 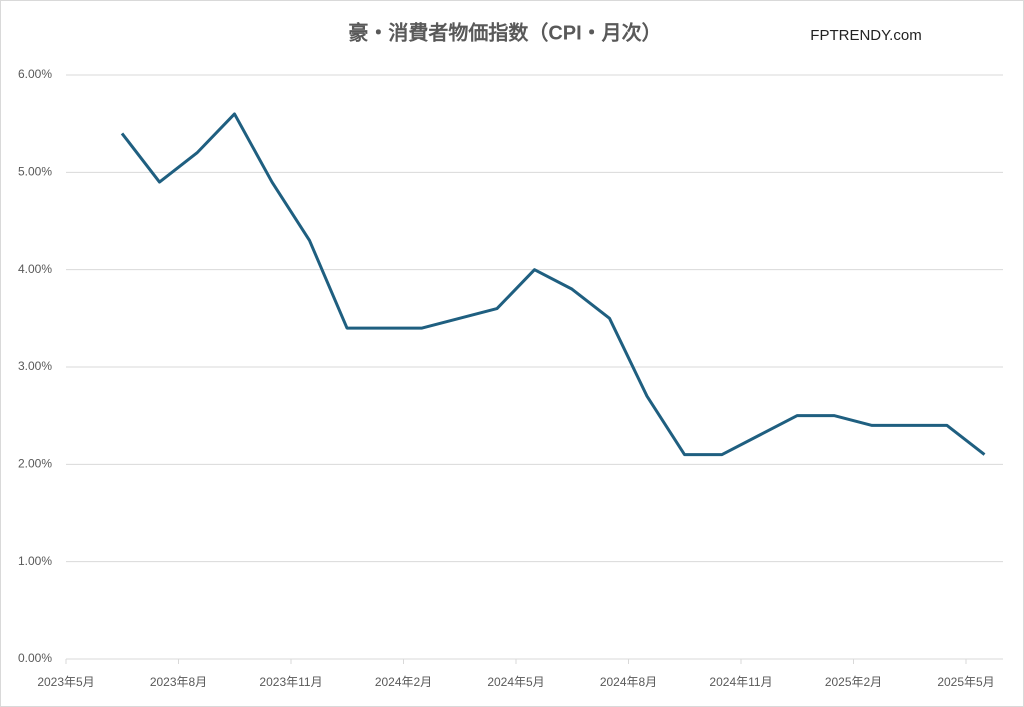 What do you see at coordinates (35, 74) in the screenshot?
I see `y-tick-label: 6.00%` at bounding box center [35, 74].